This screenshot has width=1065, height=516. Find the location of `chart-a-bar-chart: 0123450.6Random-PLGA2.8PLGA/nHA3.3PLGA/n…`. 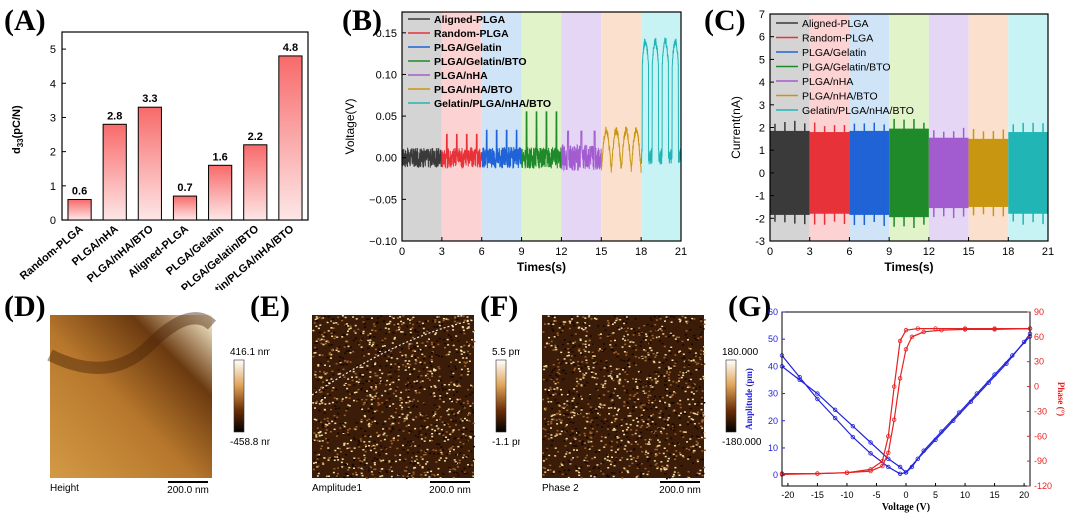

chart-a-bar-chart: 0123450.6Random-PLGA2.8PLGA/nHA3.3PLGA/n… is located at coordinates (160, 160).